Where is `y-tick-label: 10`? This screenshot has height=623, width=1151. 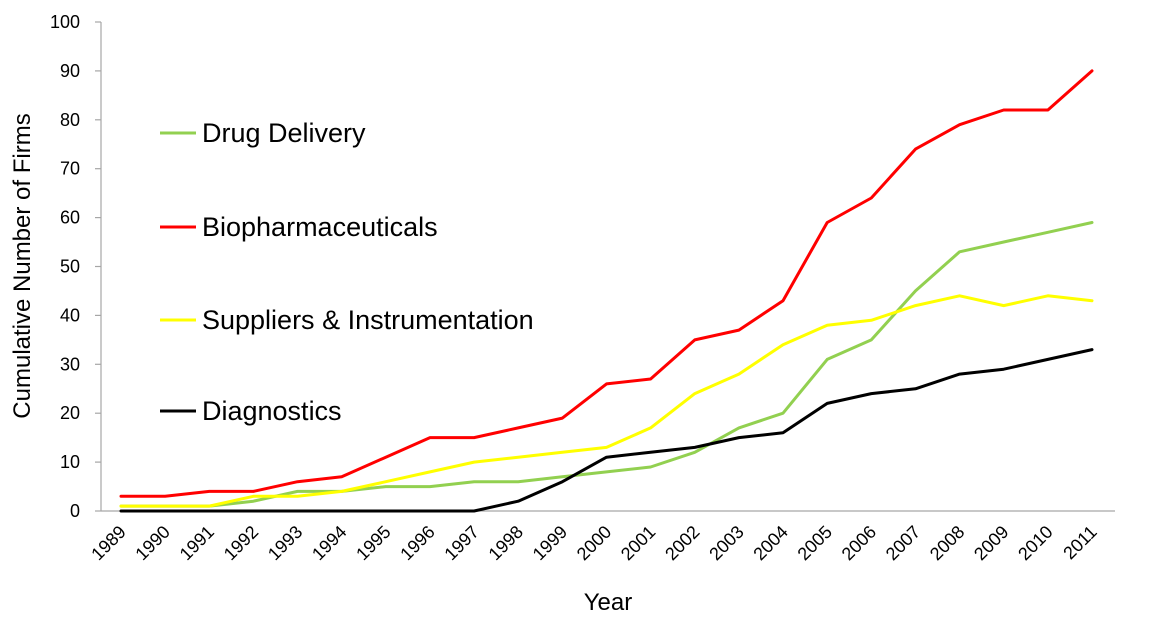
y-tick-label: 10 is located at coordinates (70, 462).